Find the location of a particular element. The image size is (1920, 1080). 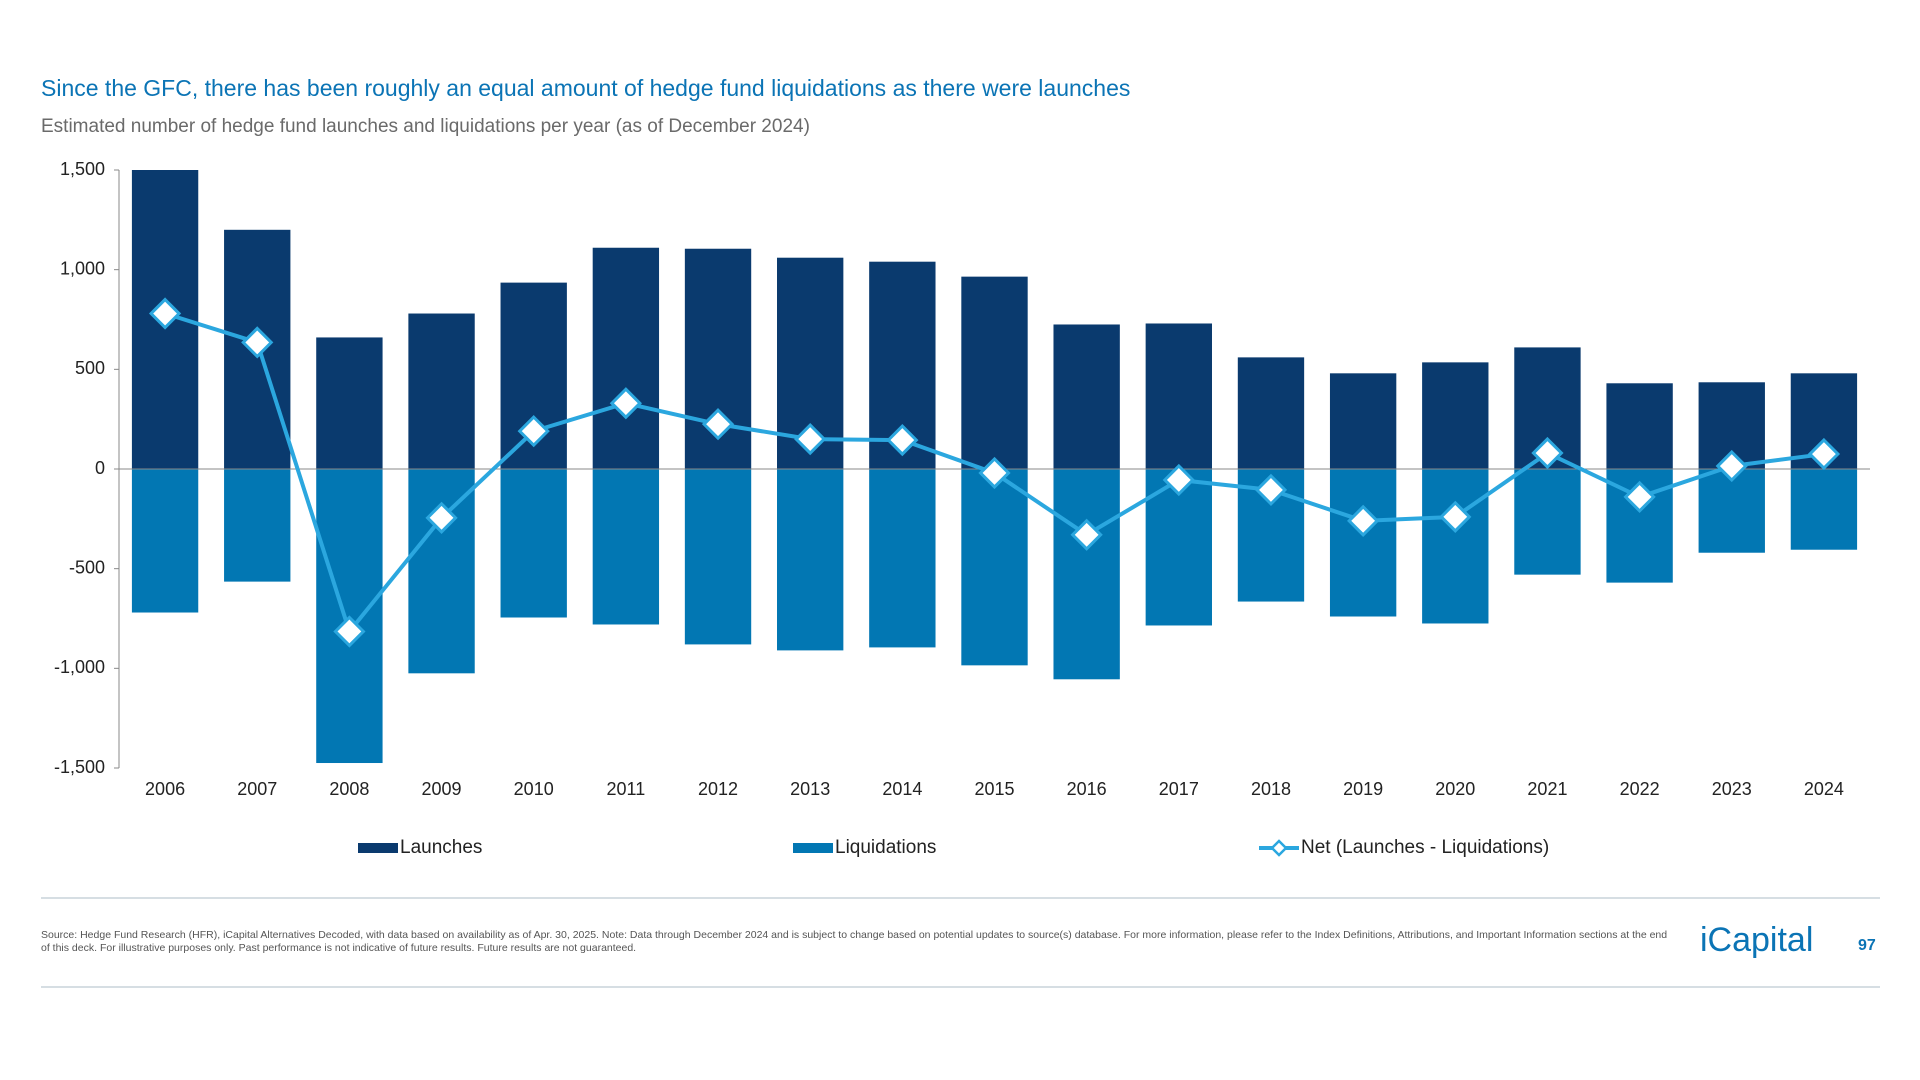

x-tick-label: 2009 is located at coordinates (442, 789).